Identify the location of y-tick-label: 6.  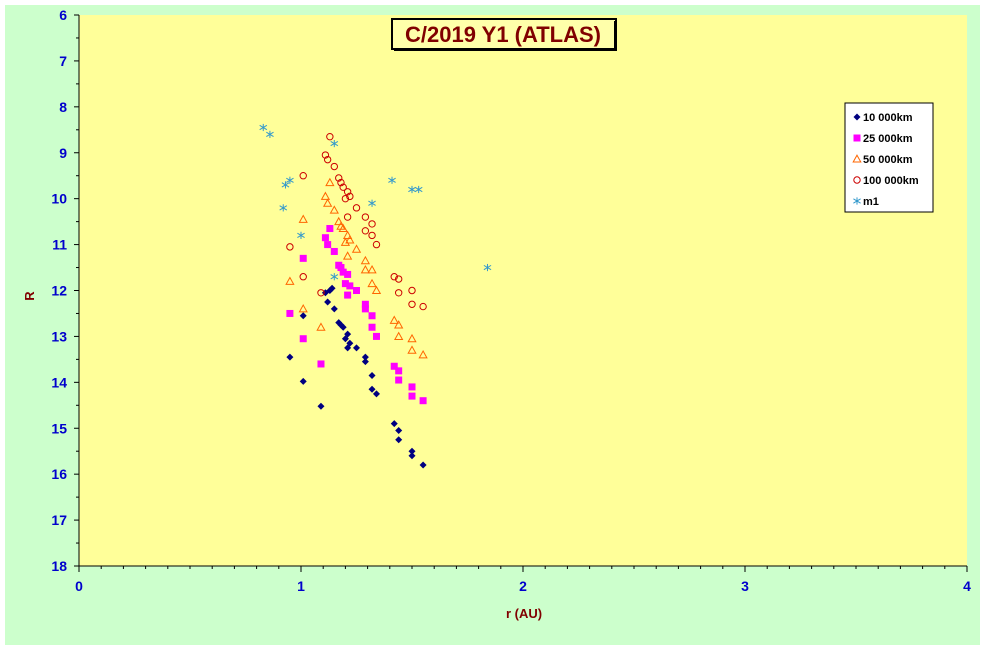
(63, 15).